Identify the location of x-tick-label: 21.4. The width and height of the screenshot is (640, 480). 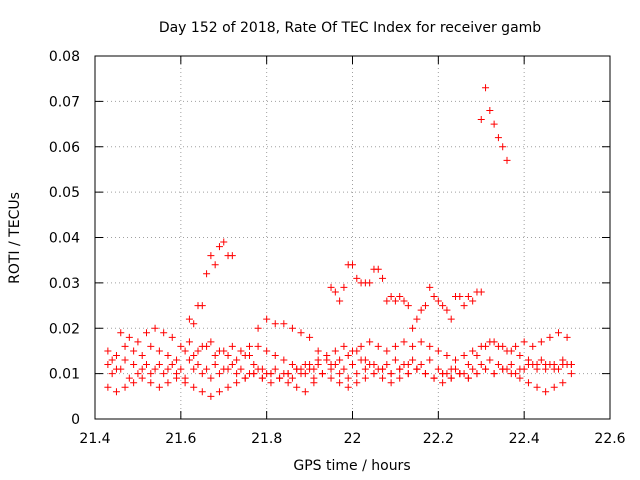
(94, 439).